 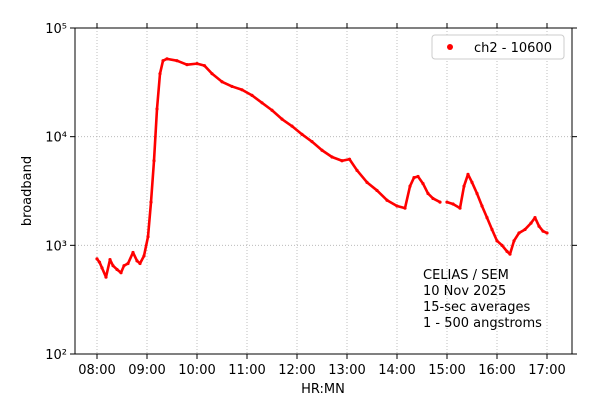 What do you see at coordinates (464, 291) in the screenshot?
I see `annotation-line: 10 Nov 2025` at bounding box center [464, 291].